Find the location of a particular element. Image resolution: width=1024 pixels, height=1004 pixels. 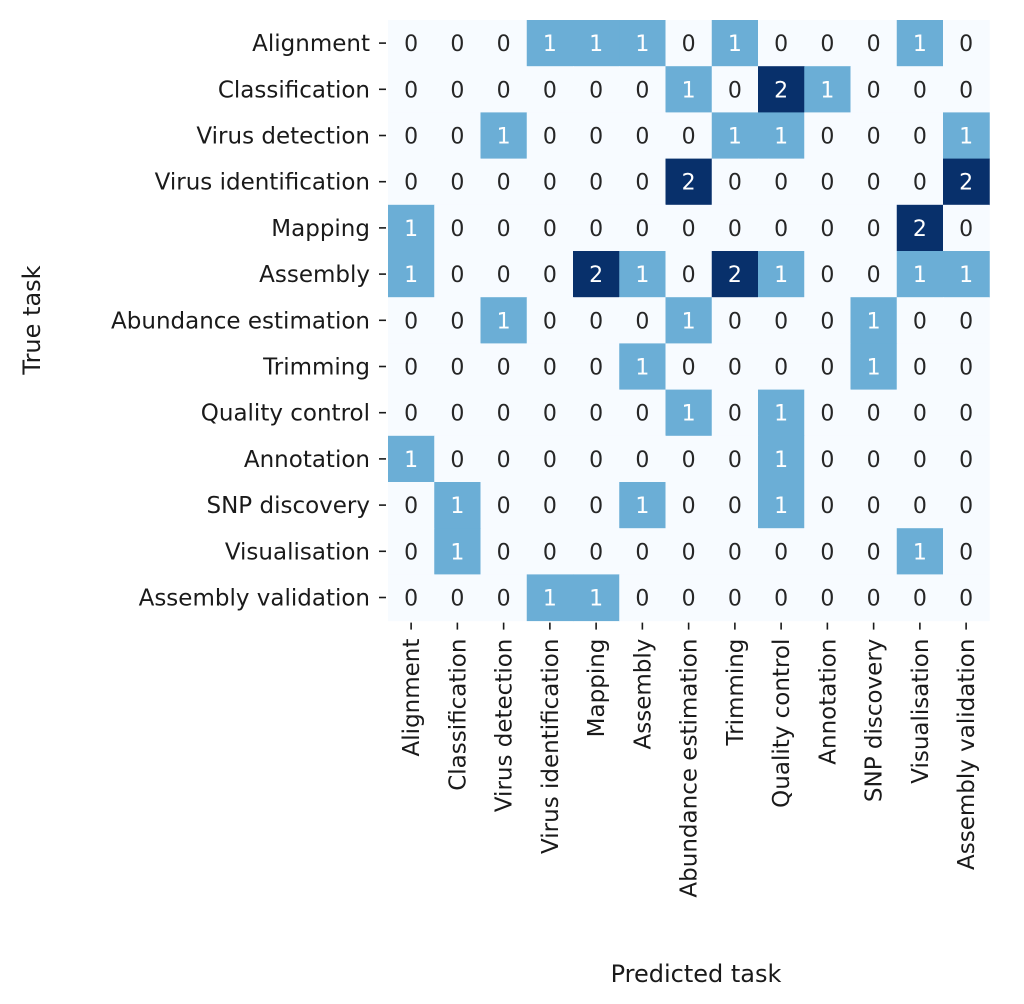

heatmap-cell-r1-c7 is located at coordinates (735, 89).